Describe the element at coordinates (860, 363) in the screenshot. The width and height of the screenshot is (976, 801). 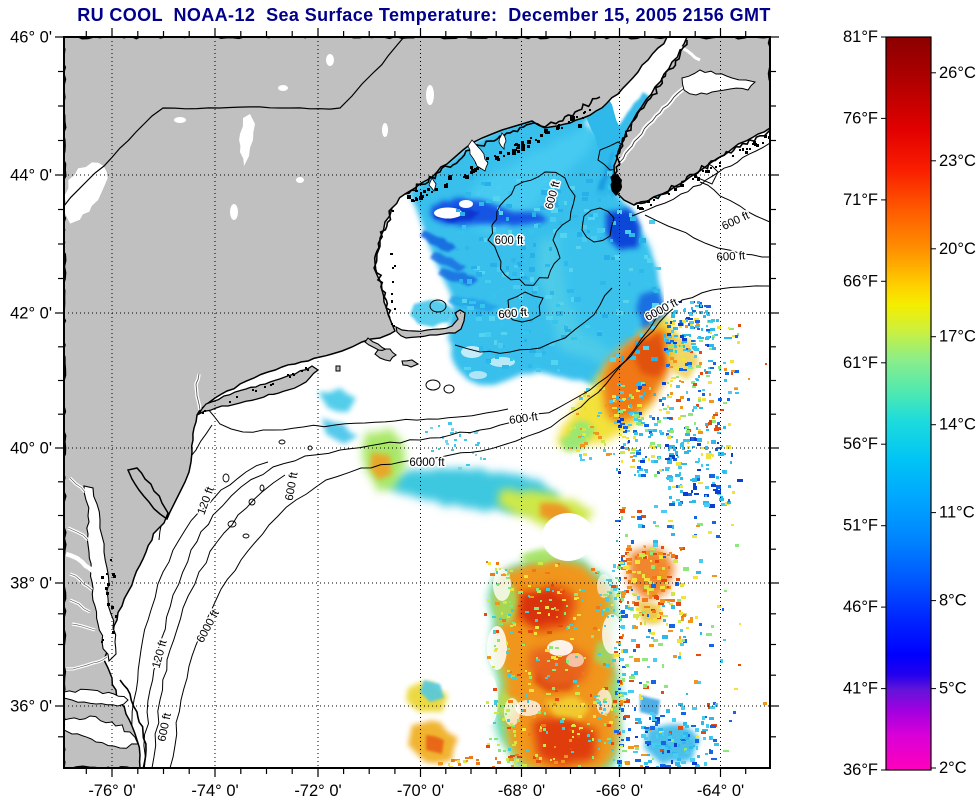
I see `svg-text: 61°F` at that location.